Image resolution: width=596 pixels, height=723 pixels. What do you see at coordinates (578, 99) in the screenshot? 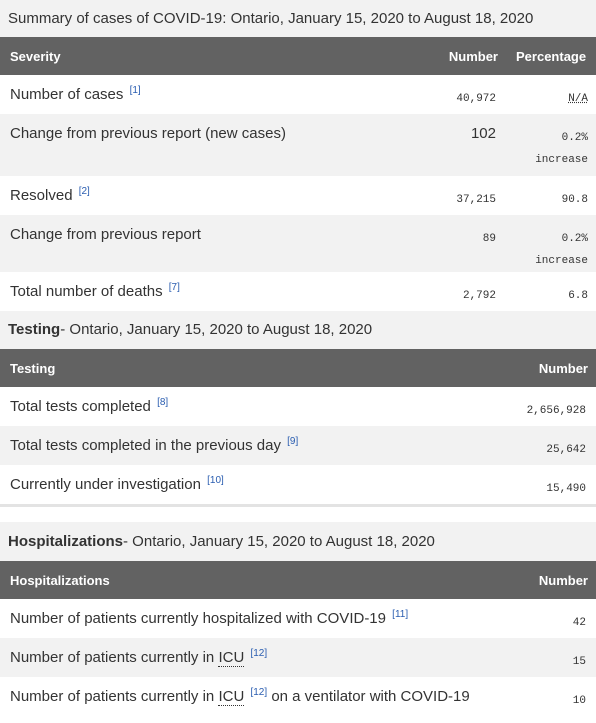
I see `na-abbr: N/A` at bounding box center [578, 99].